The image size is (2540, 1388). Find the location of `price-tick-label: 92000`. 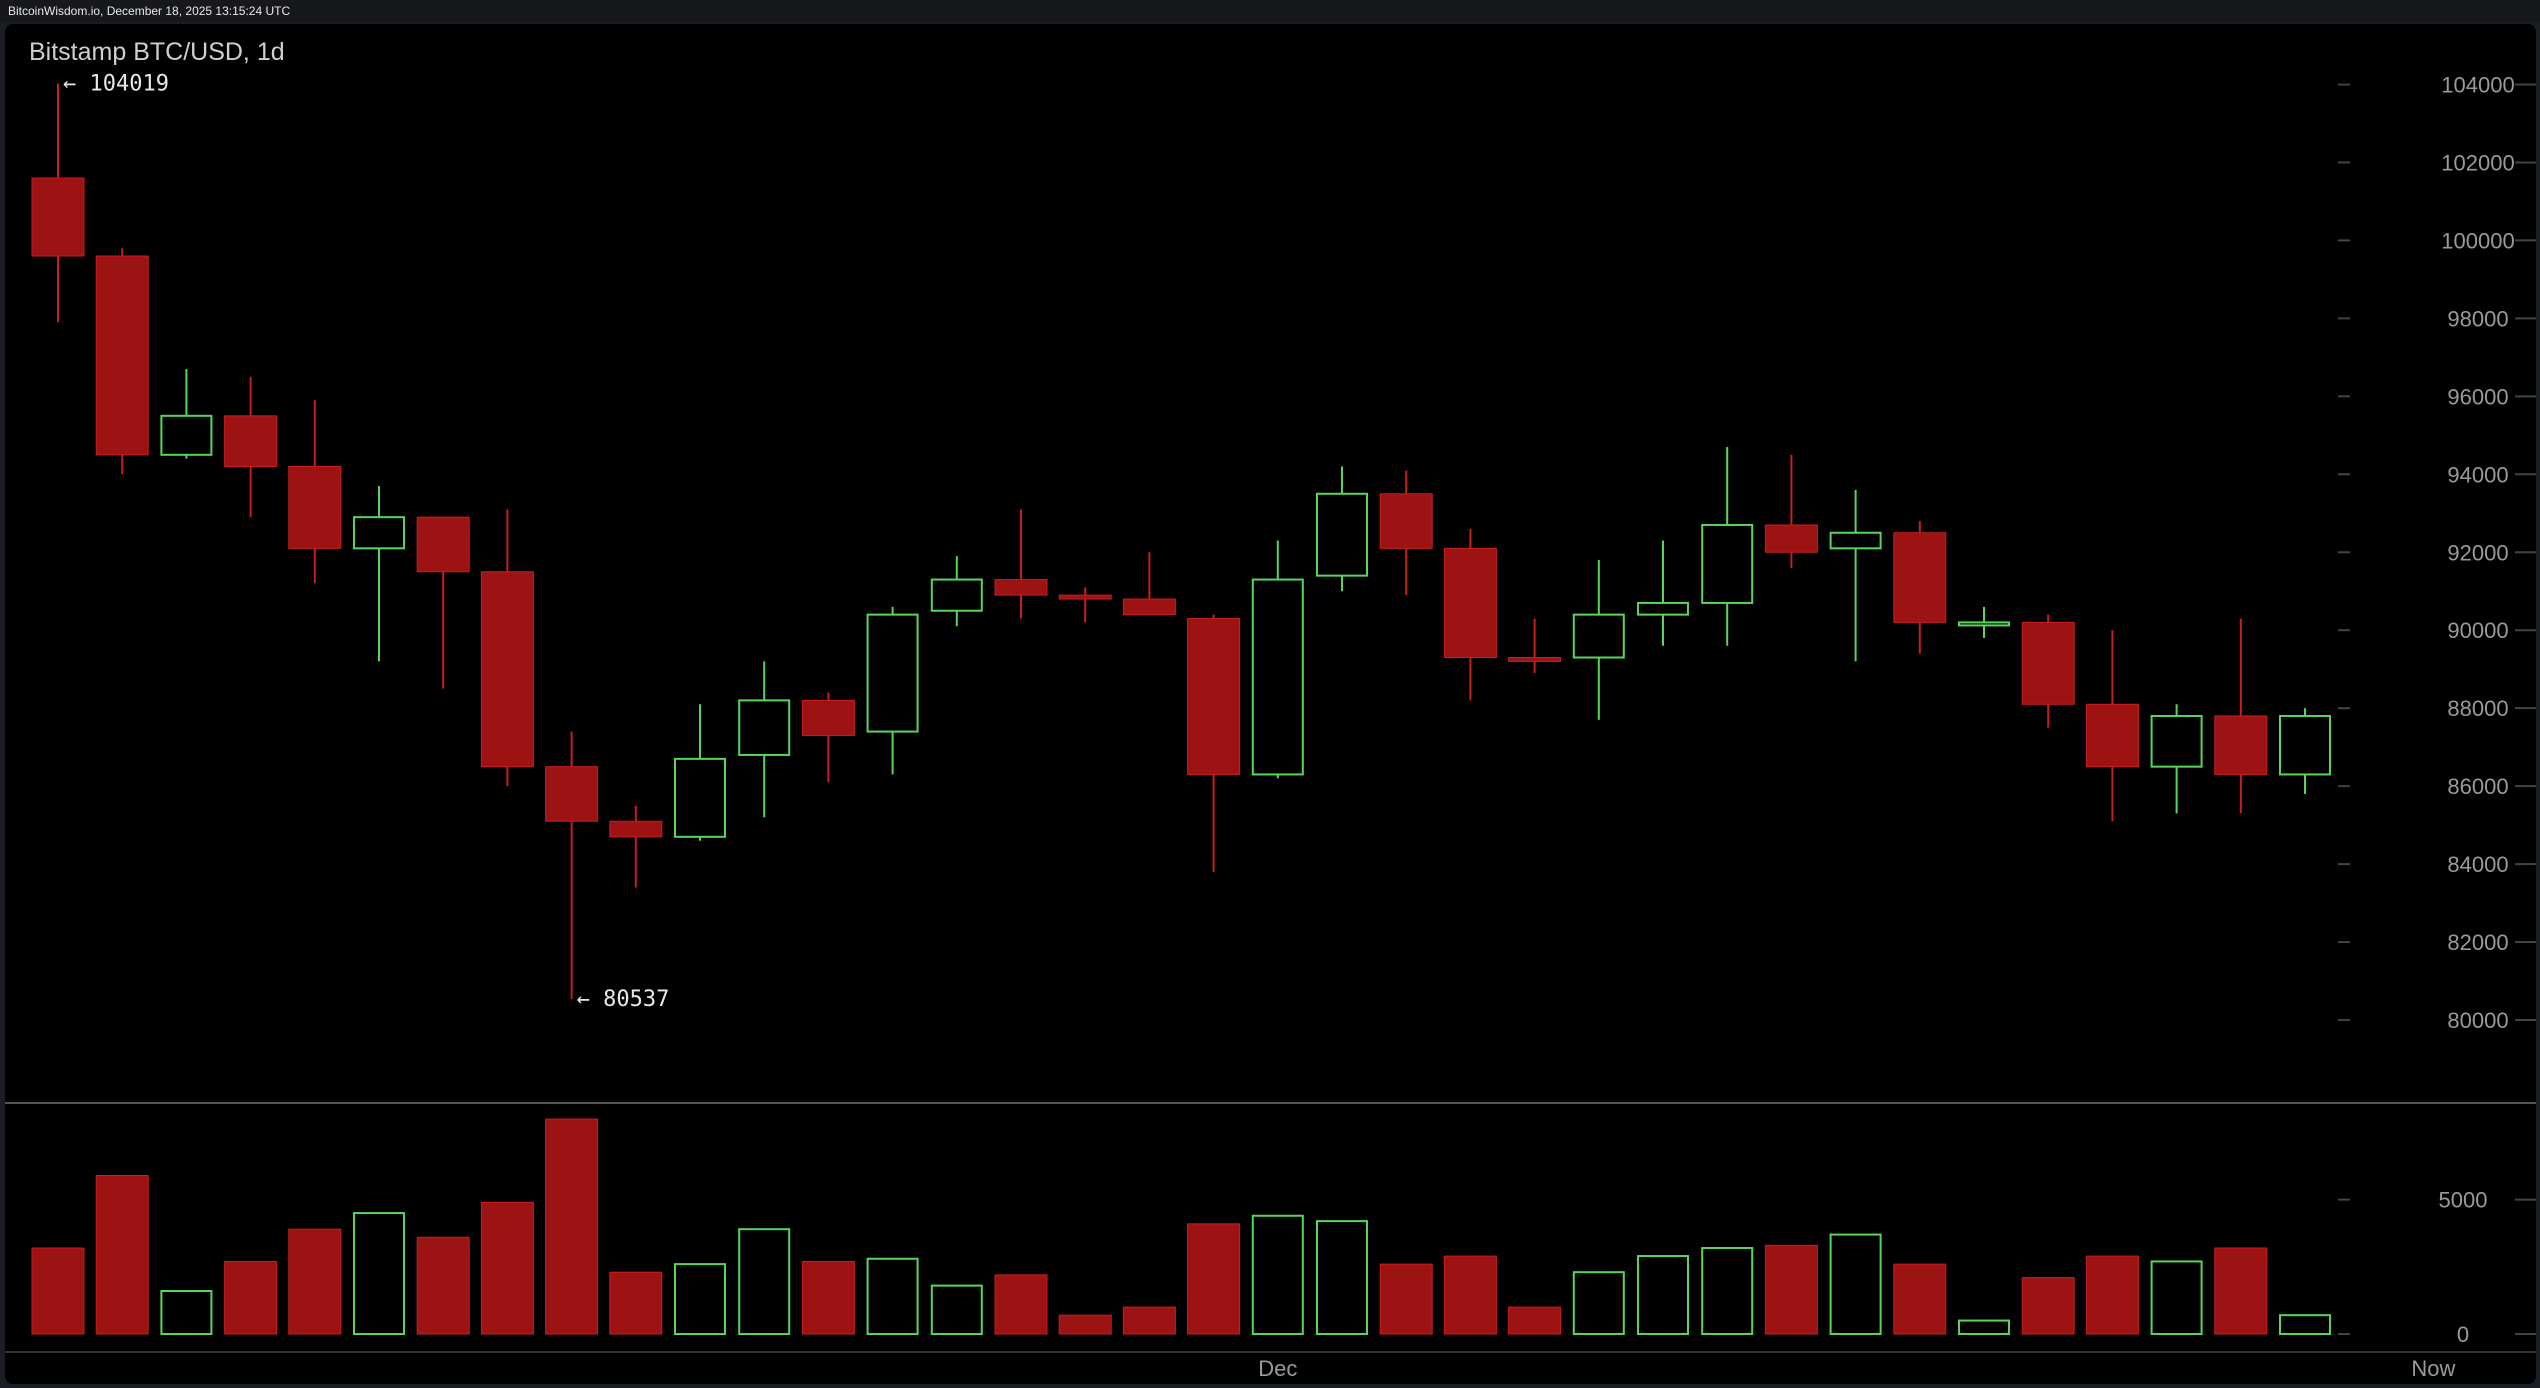

price-tick-label: 92000 is located at coordinates (2477, 552).